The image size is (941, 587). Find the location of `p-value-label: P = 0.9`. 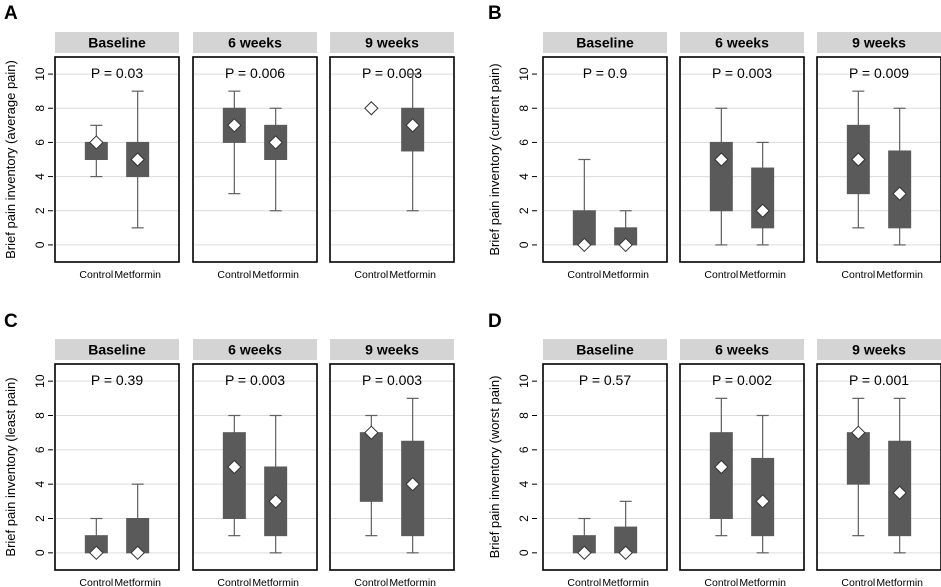

p-value-label: P = 0.9 is located at coordinates (605, 73).